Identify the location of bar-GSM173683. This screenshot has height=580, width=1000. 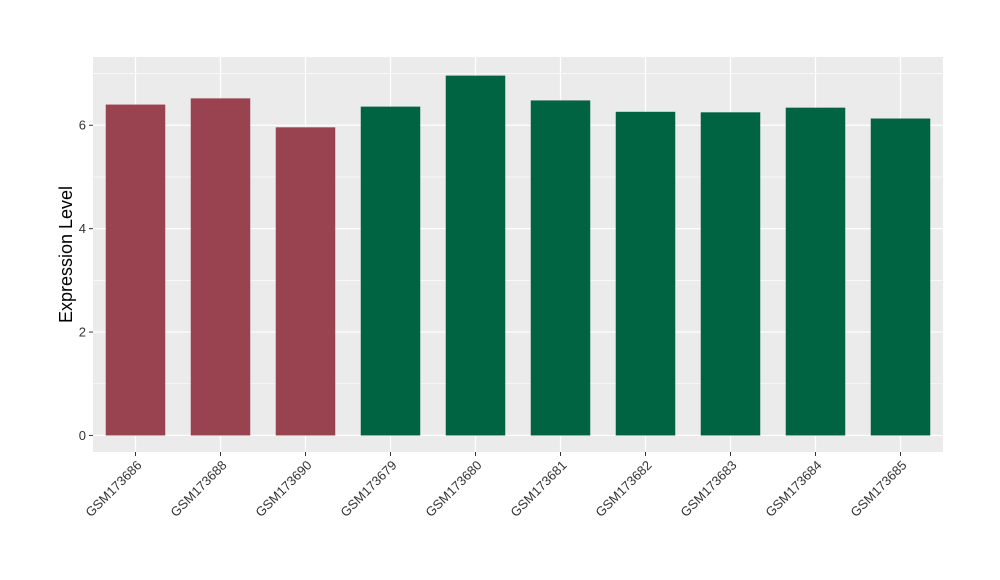
(730, 274).